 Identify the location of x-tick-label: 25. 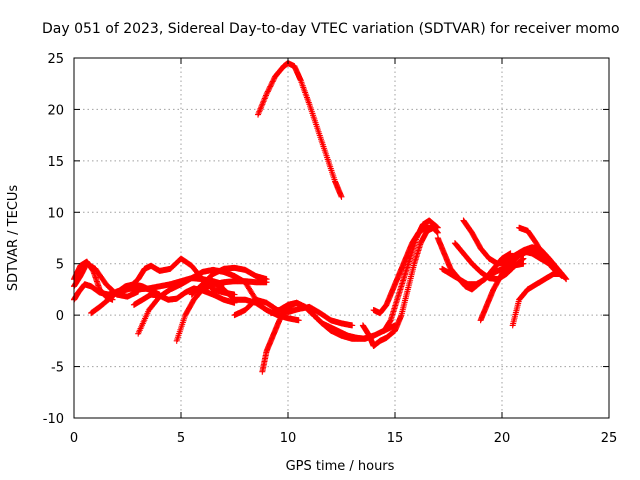
(609, 438).